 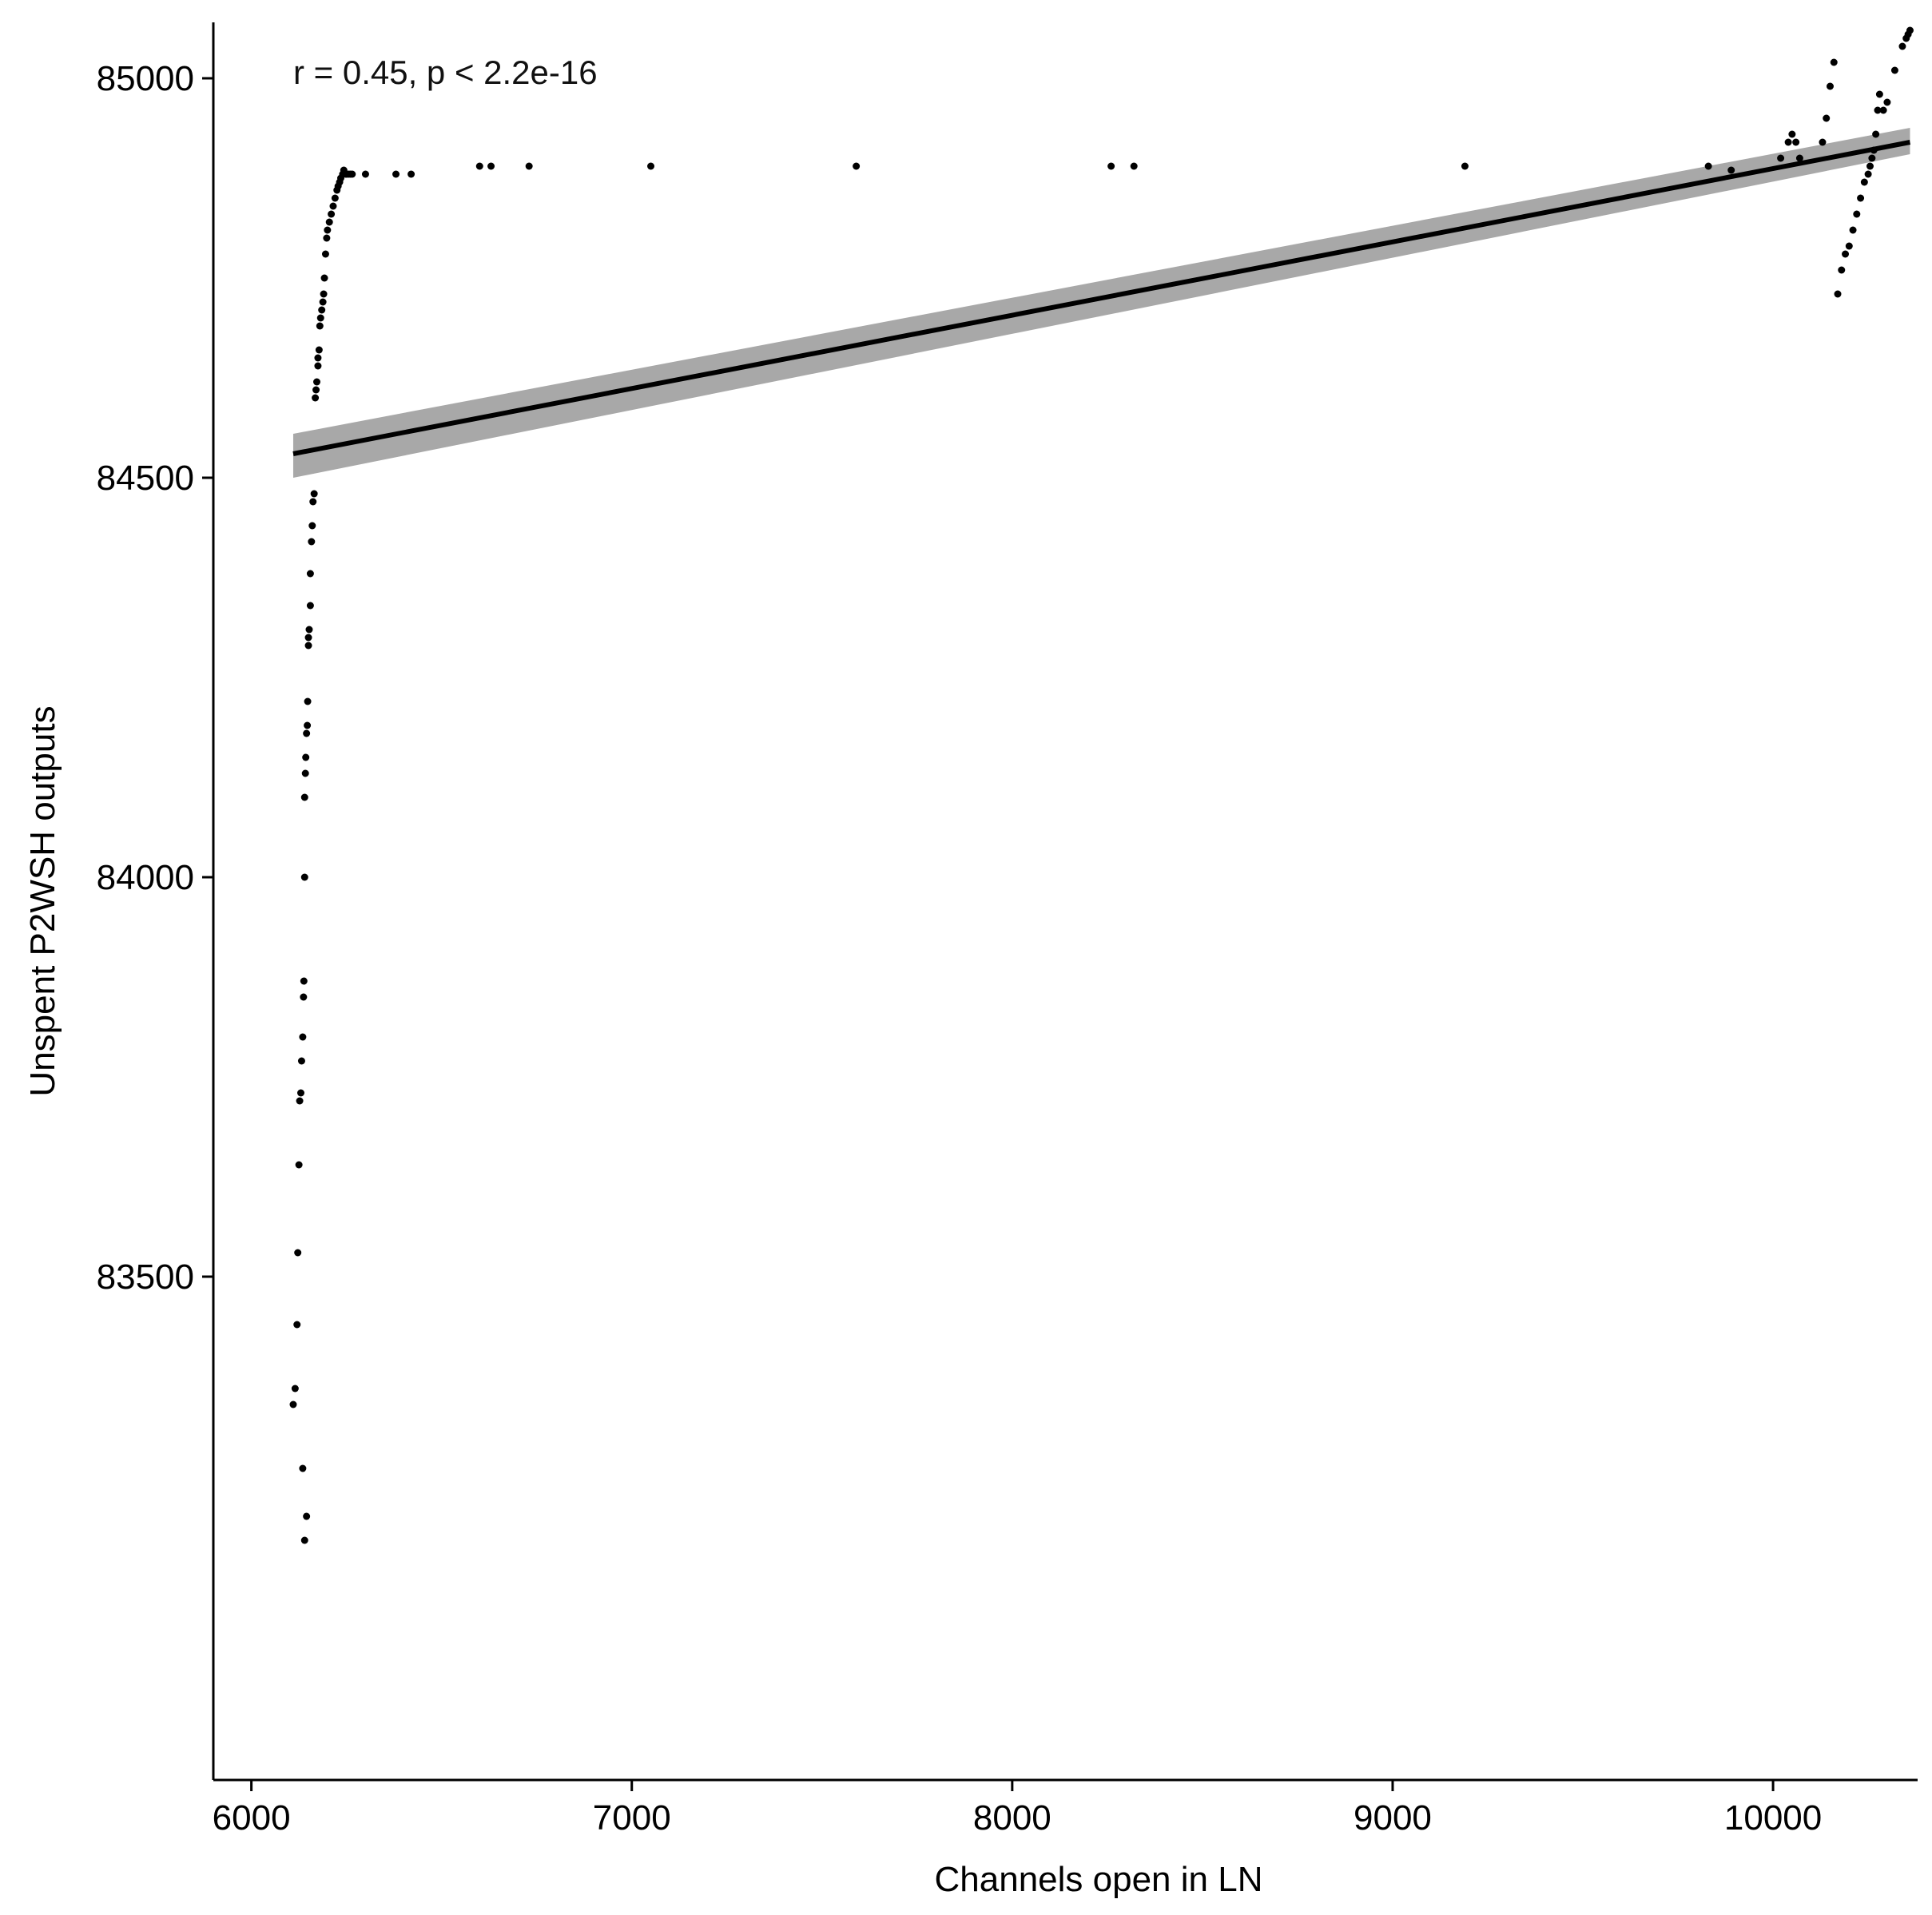 What do you see at coordinates (1012, 1818) in the screenshot?
I see `x-tick-label: 8000` at bounding box center [1012, 1818].